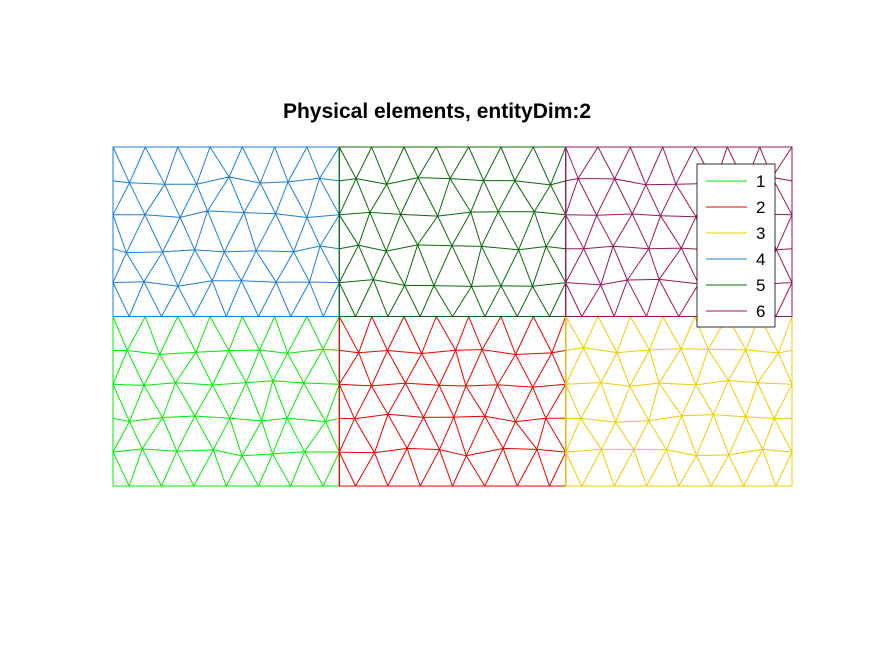 The image size is (874, 655). Describe the element at coordinates (437, 111) in the screenshot. I see `plot-title: Physical elements, entityDim:2` at that location.